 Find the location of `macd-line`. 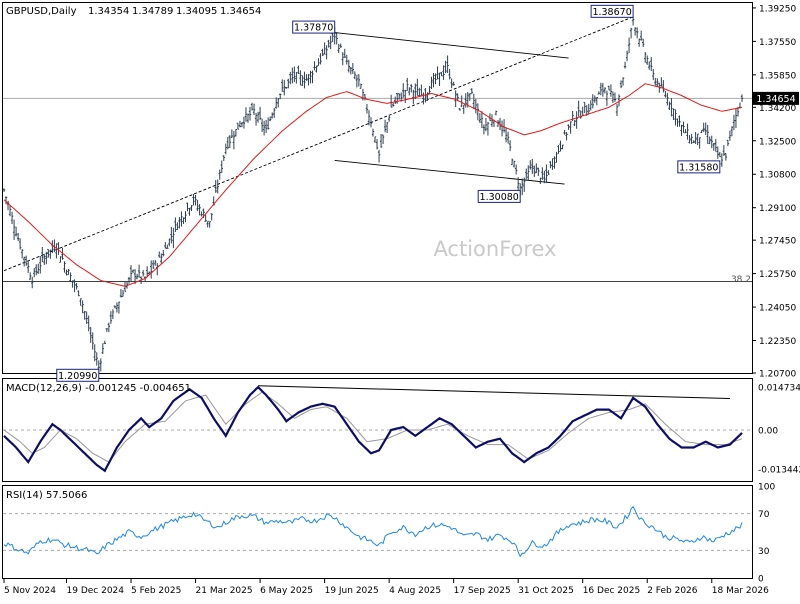

macd-line is located at coordinates (373, 429).